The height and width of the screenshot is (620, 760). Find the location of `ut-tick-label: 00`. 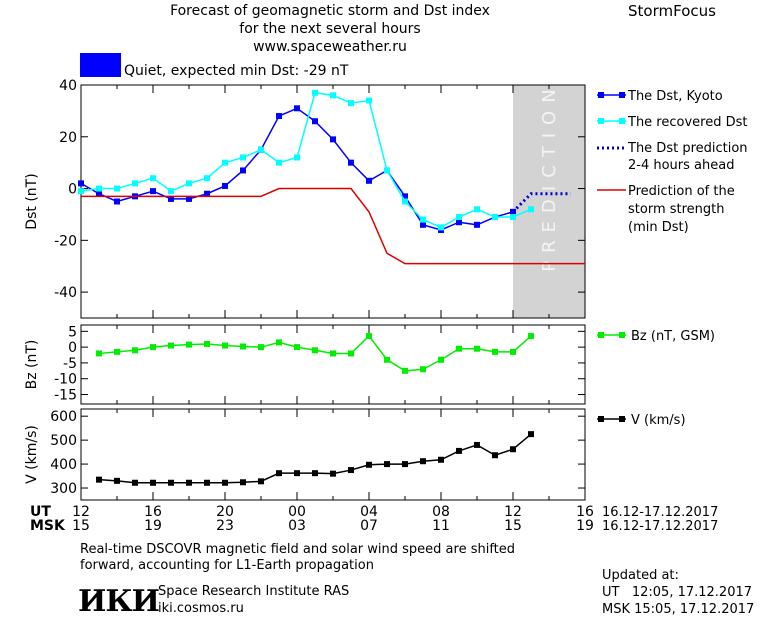

ut-tick-label: 00 is located at coordinates (297, 512).